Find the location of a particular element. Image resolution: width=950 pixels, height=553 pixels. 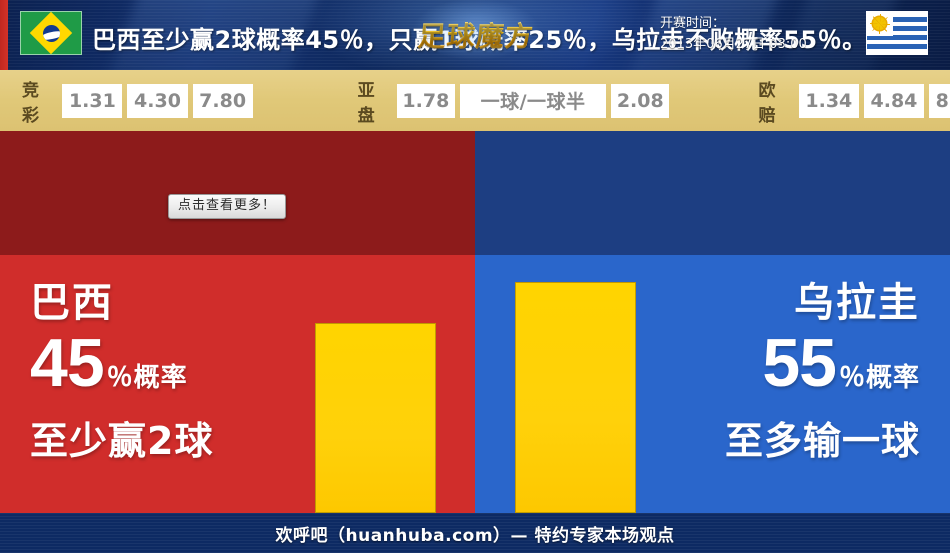

kickoff-info: 开赛时间： 2013年06月27日 03:00 is located at coordinates (733, 34).